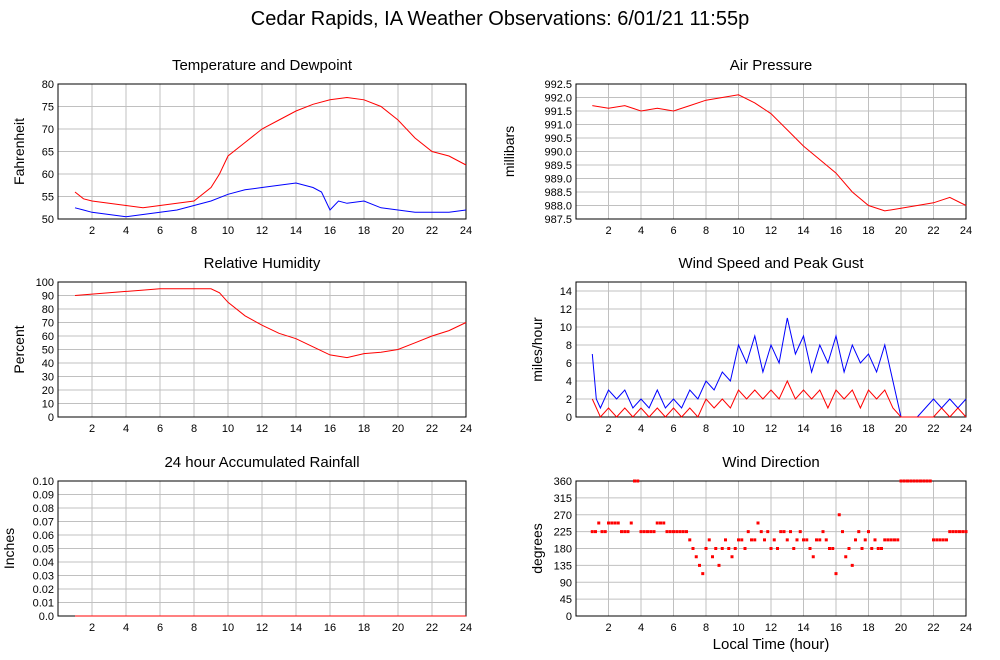 This screenshot has width=1000, height=660. Describe the element at coordinates (569, 364) in the screenshot. I see `y-tick-label: 6` at that location.